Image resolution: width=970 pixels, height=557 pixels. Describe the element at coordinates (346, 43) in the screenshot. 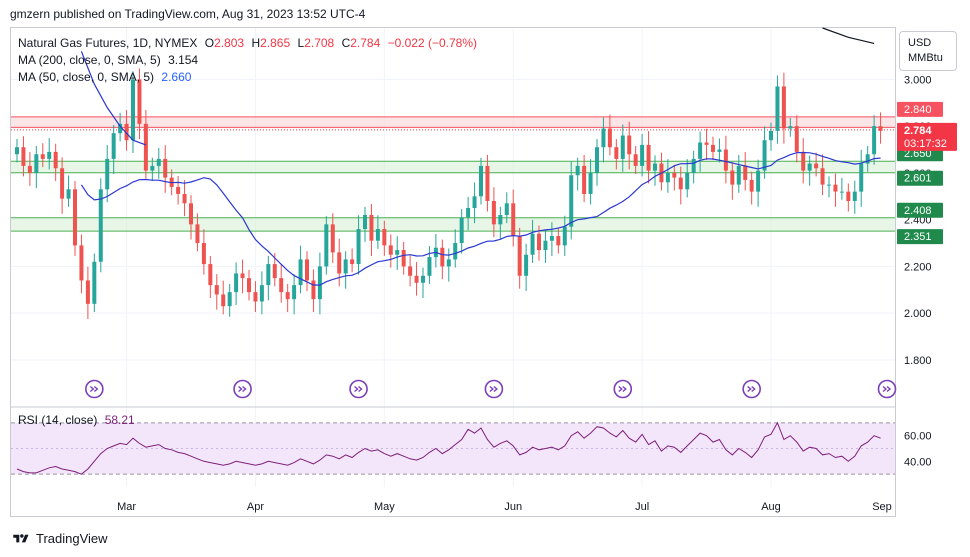

I see `ohlc-c-label: C` at that location.